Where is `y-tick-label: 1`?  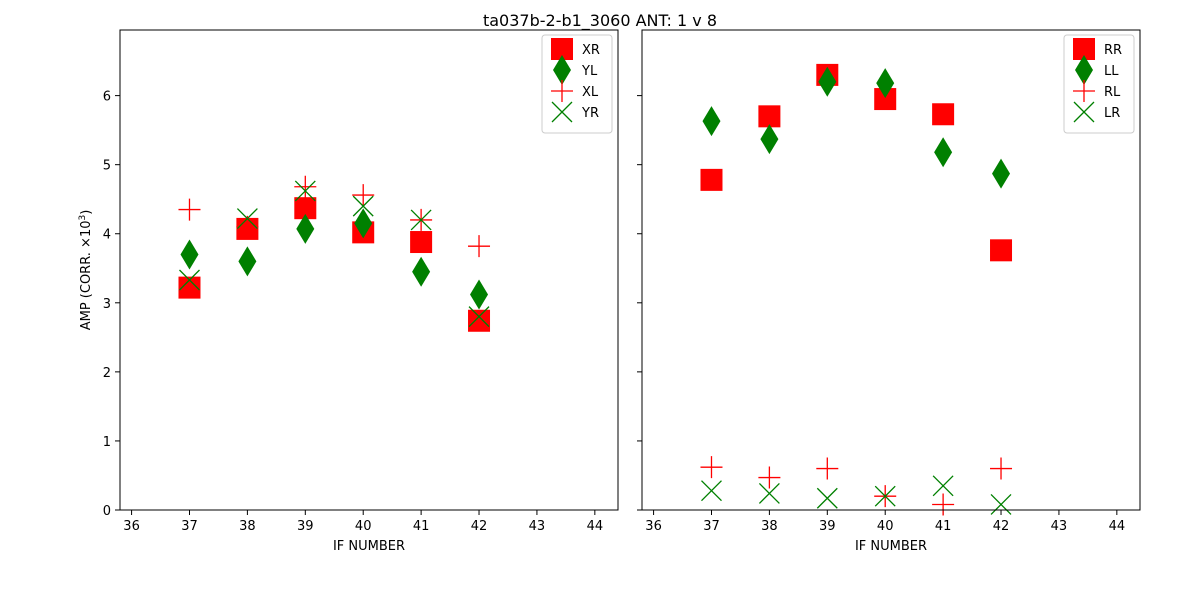 y-tick-label: 1 is located at coordinates (107, 442).